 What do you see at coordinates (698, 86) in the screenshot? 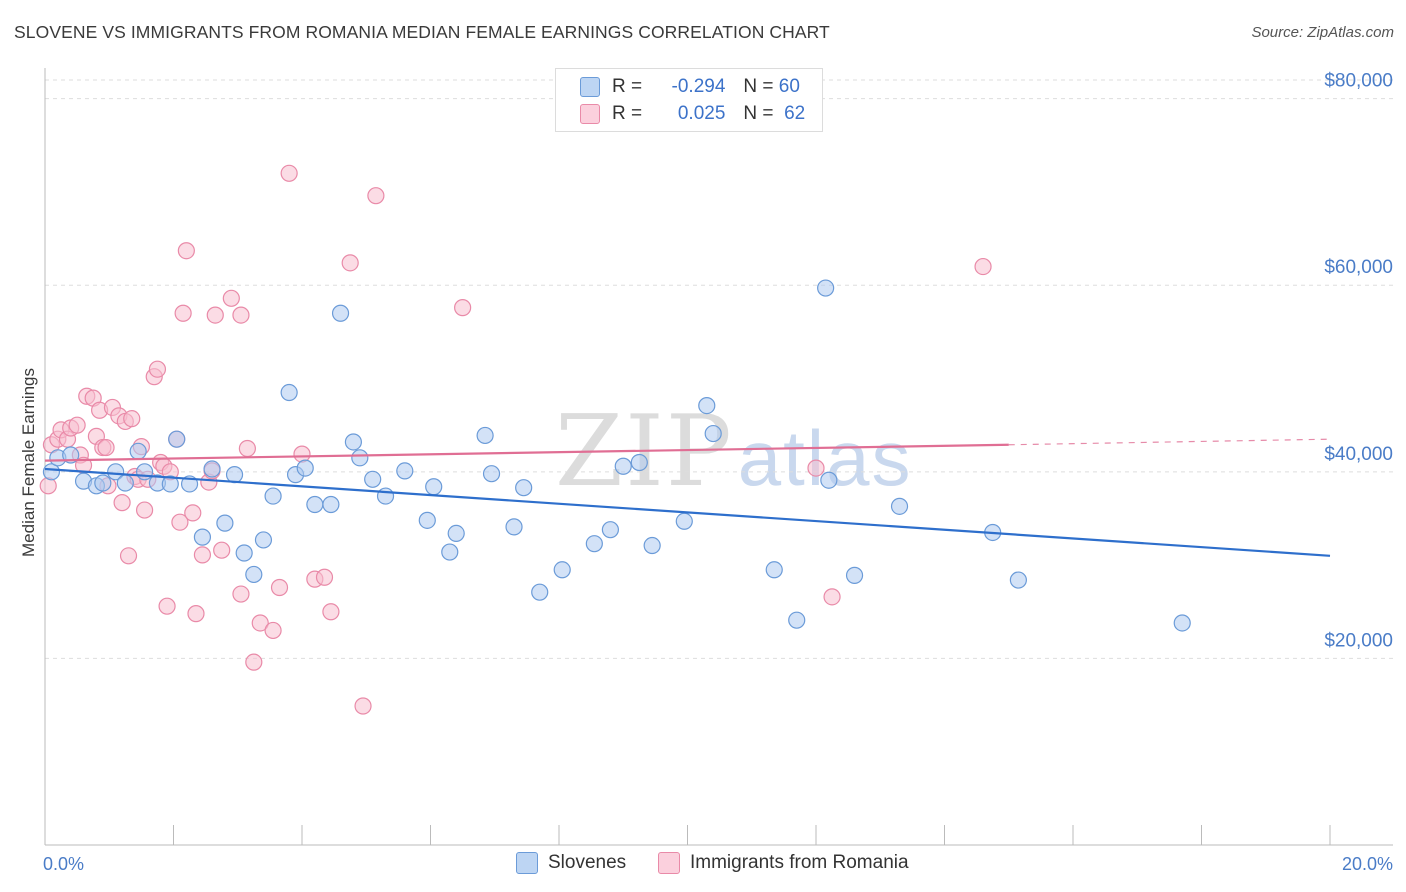
I see `legend-r-value: -0.294` at bounding box center [698, 86].